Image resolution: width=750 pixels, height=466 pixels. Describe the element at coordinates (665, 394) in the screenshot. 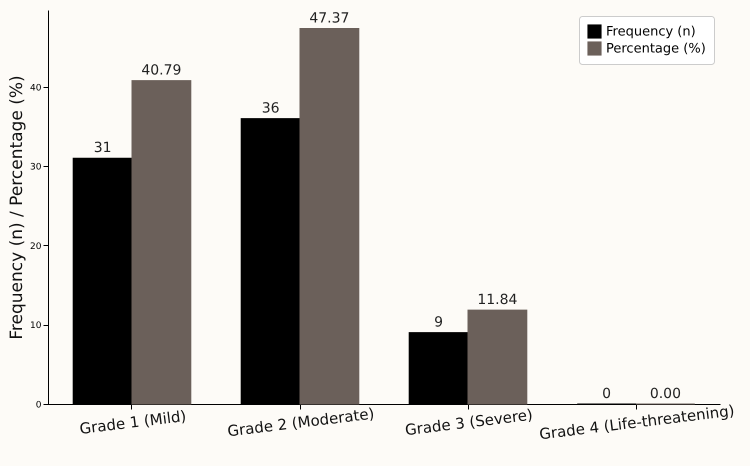

I see `data-label: 0.00` at that location.